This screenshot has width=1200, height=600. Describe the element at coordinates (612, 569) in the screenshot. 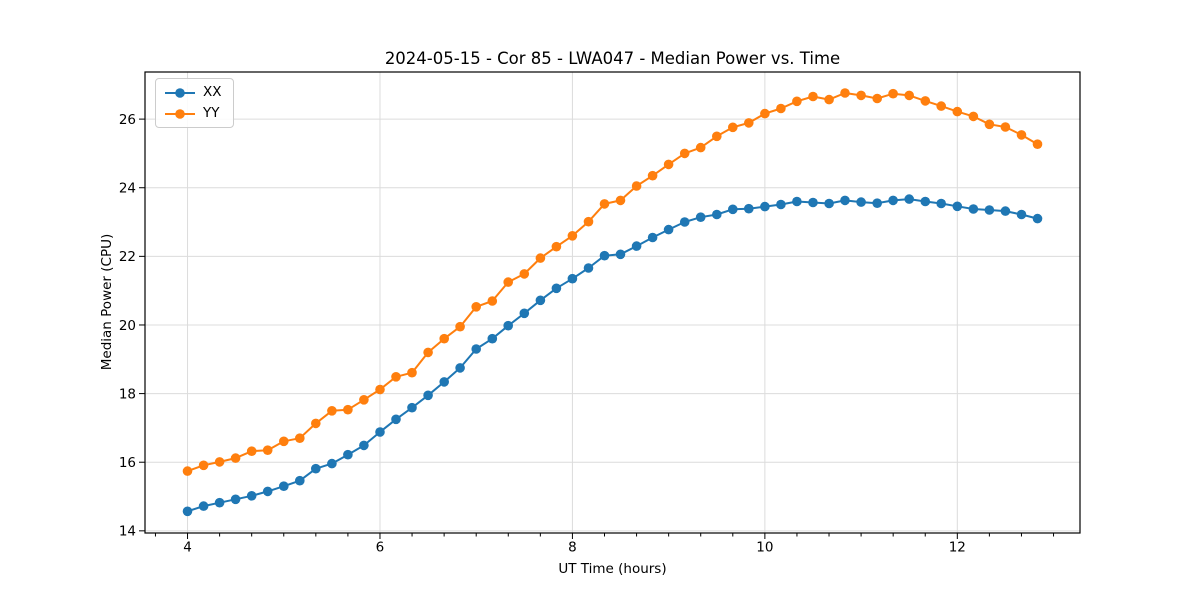

I see `x-axis-label: UT Time (hours)` at that location.